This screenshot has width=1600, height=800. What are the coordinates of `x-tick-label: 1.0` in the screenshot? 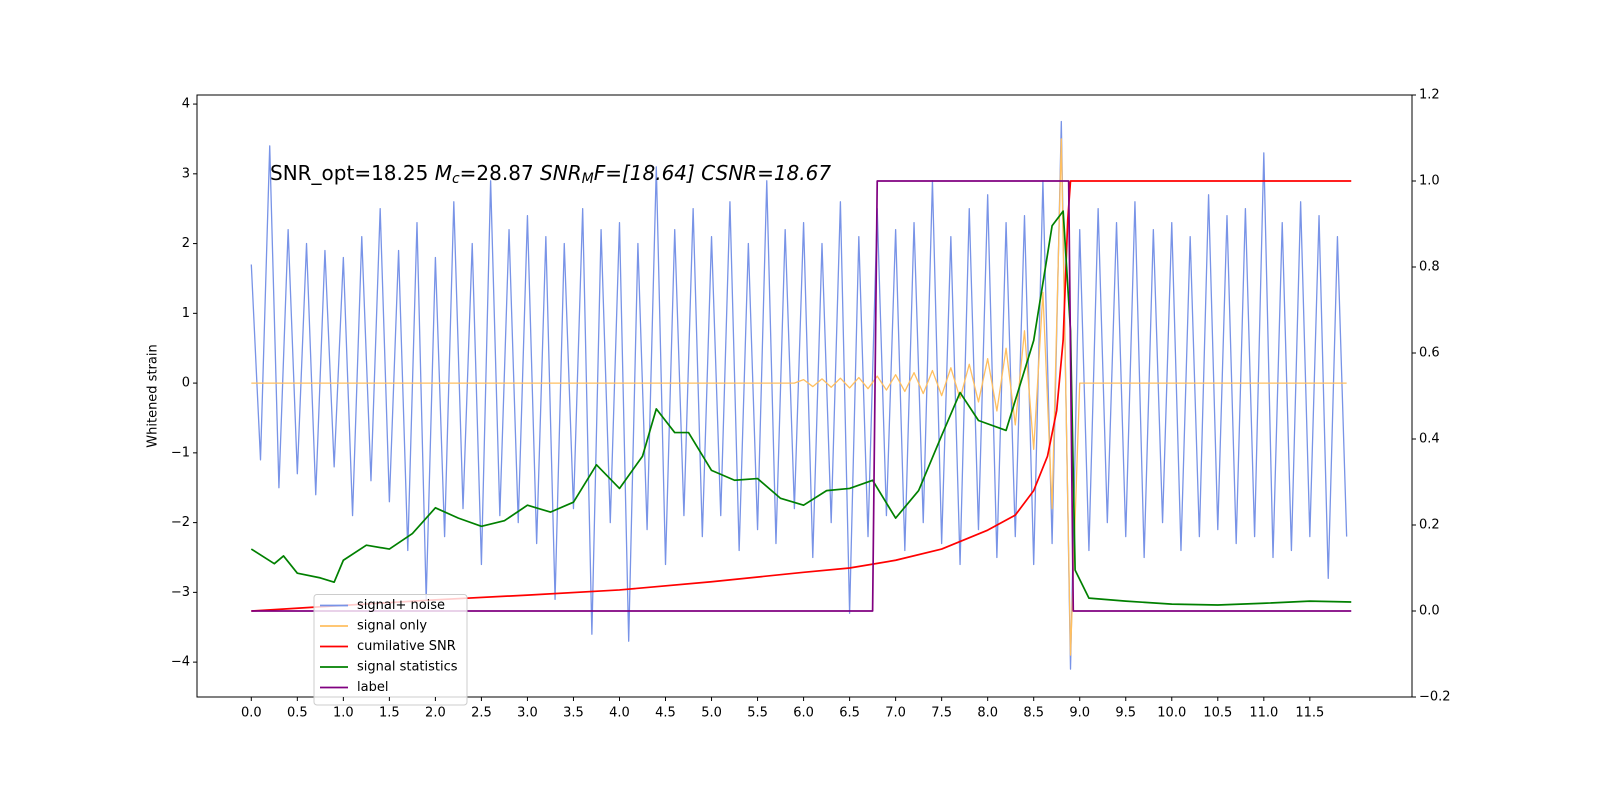 It's located at (343, 713).